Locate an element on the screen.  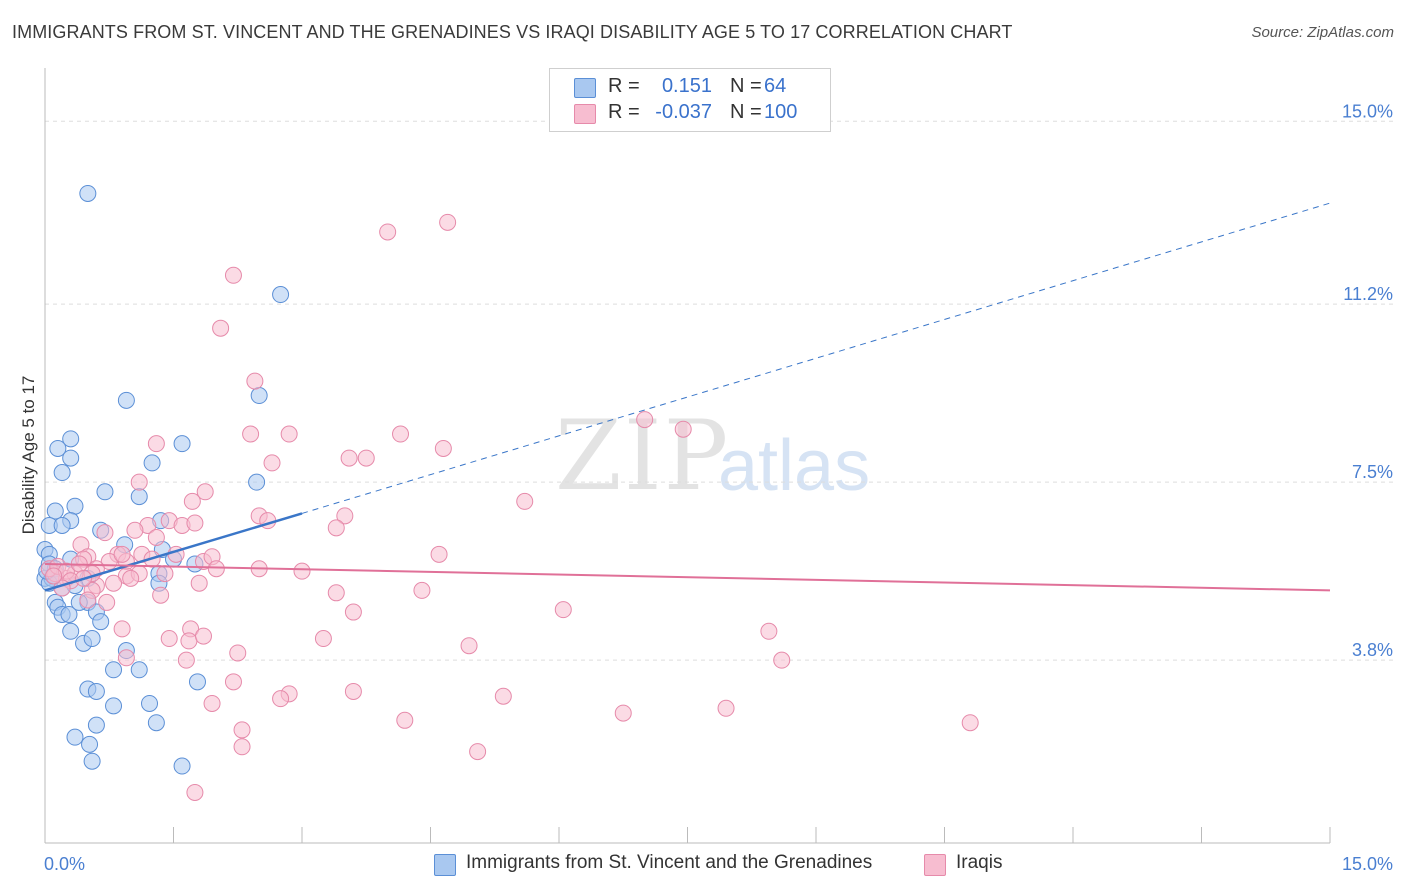
legend-n-value: 100 is located at coordinates (781, 112).